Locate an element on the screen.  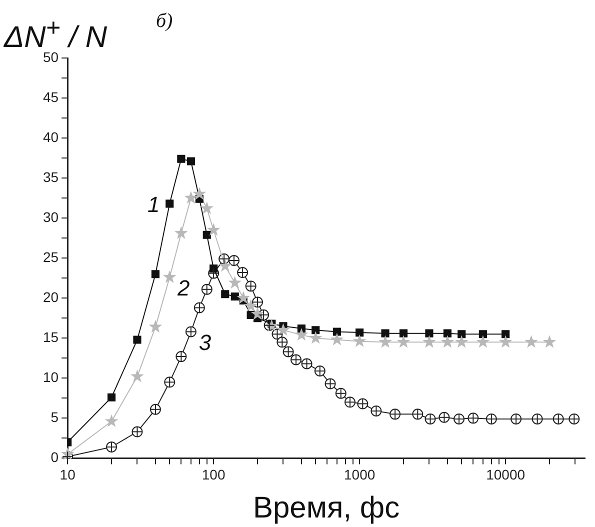
y-tick-label: 50 is located at coordinates (50, 56).